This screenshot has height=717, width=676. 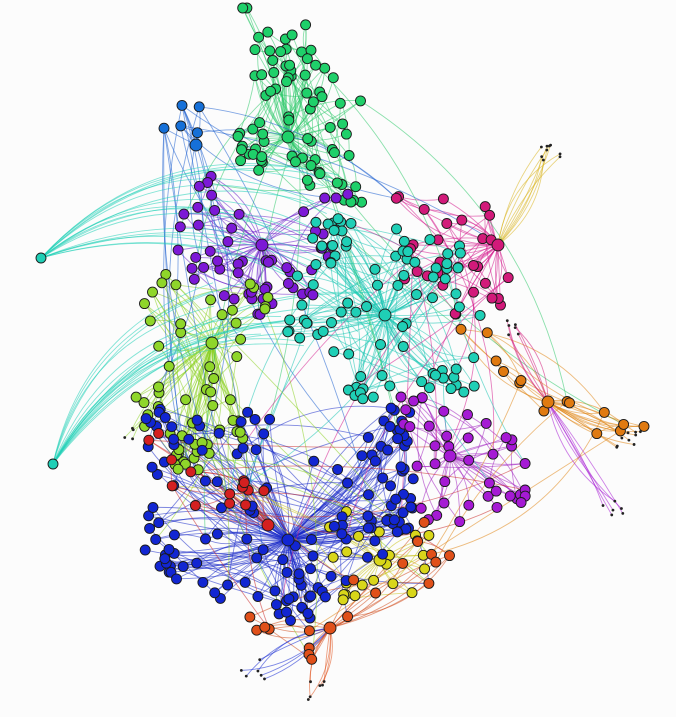 What do you see at coordinates (262, 245) in the screenshot?
I see `hub-node-violet` at bounding box center [262, 245].